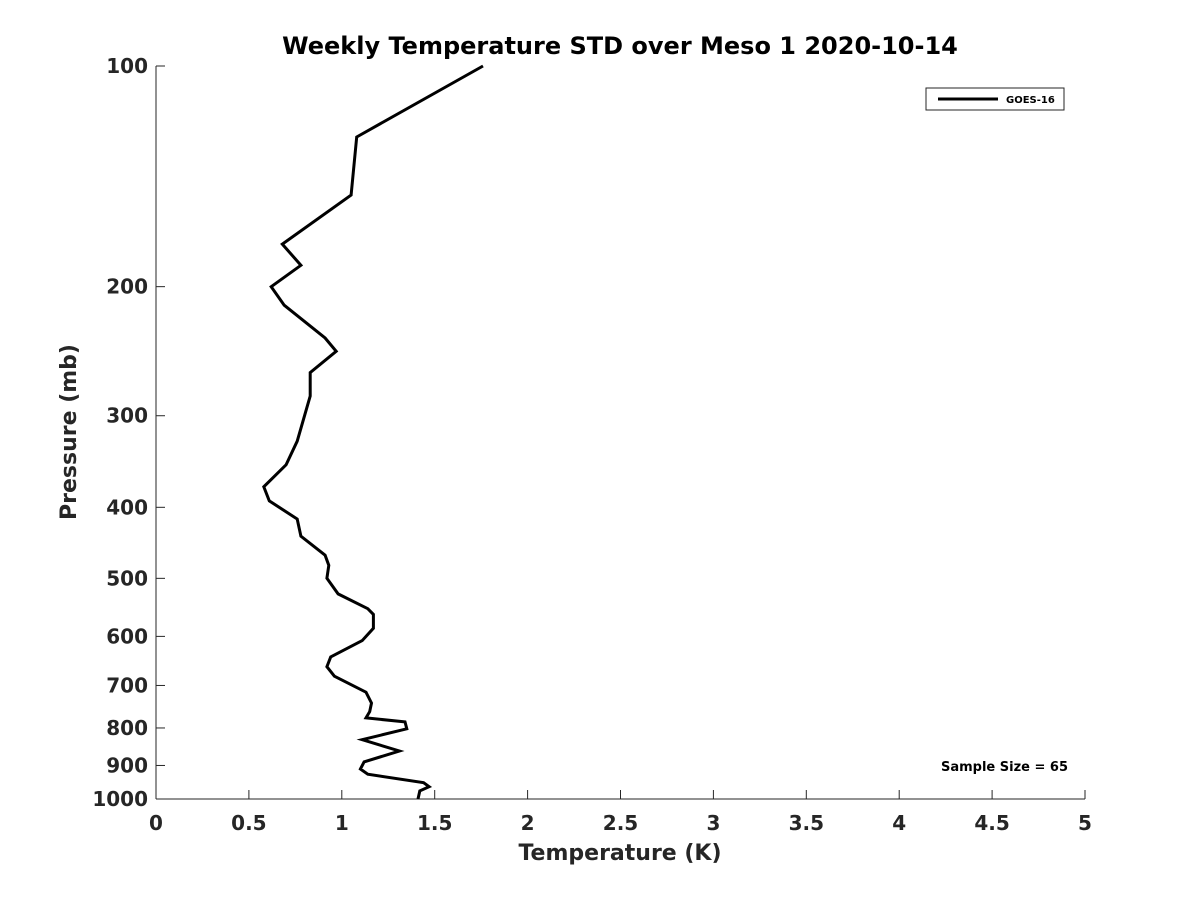  Describe the element at coordinates (991, 823) in the screenshot. I see `x-tick-label: 4.5` at that location.